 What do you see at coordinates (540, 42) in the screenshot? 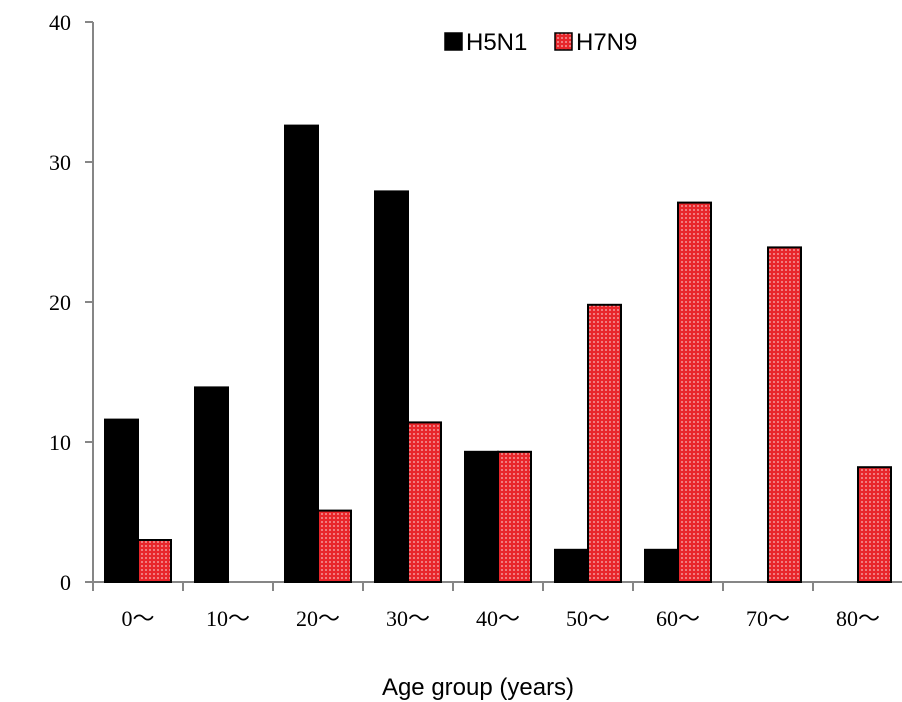
I see `legend: H5N1 H7N9` at bounding box center [540, 42].